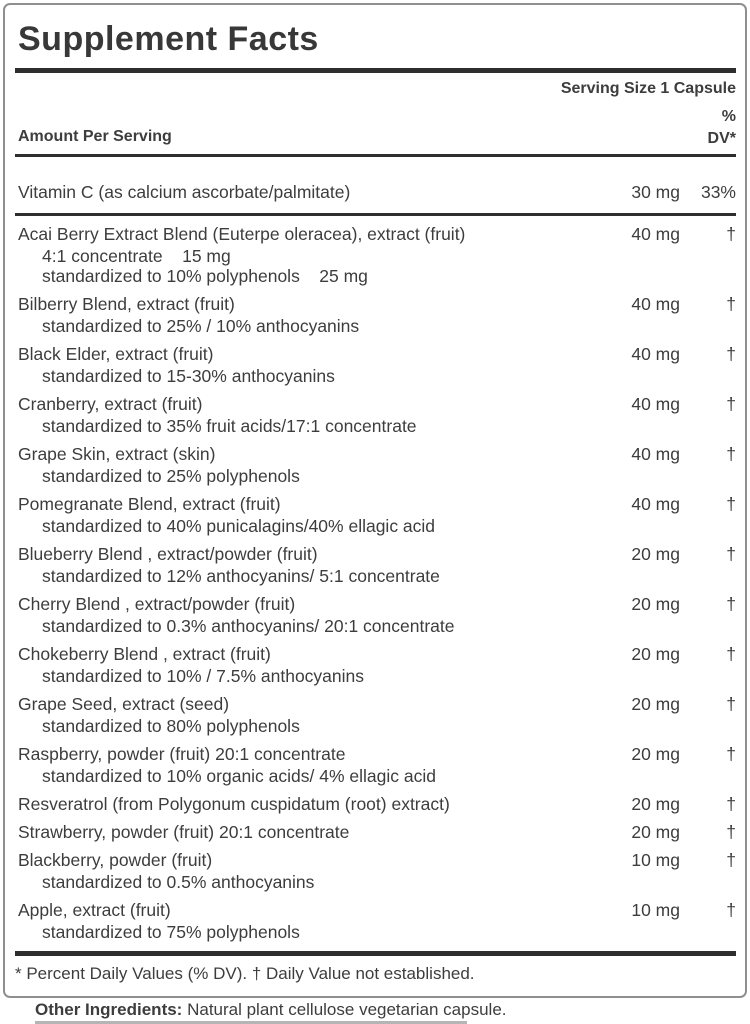 This screenshot has width=750, height=1024. What do you see at coordinates (377, 304) in the screenshot?
I see `ingredient-row-main: Bilberry Blend, extract (fruit) 40 mg †` at bounding box center [377, 304].